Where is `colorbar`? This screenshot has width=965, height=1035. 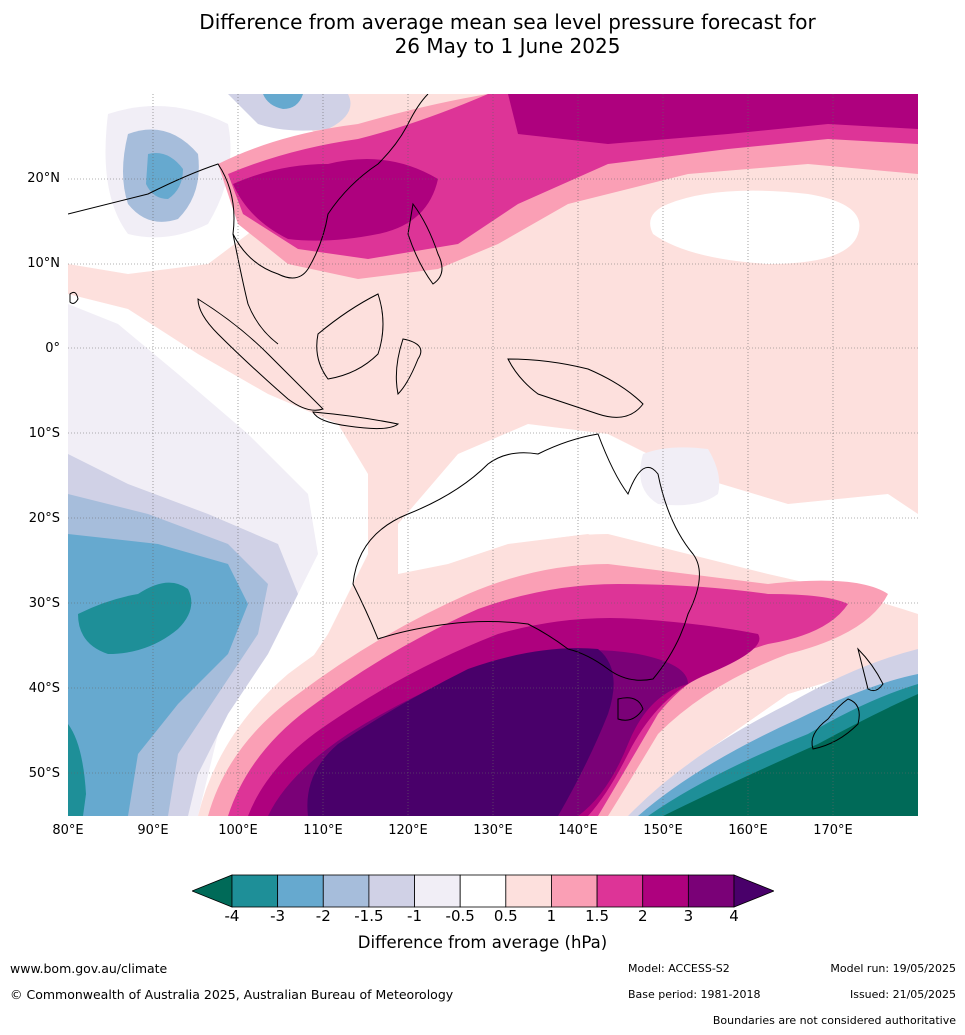
colorbar is located at coordinates (483, 891).